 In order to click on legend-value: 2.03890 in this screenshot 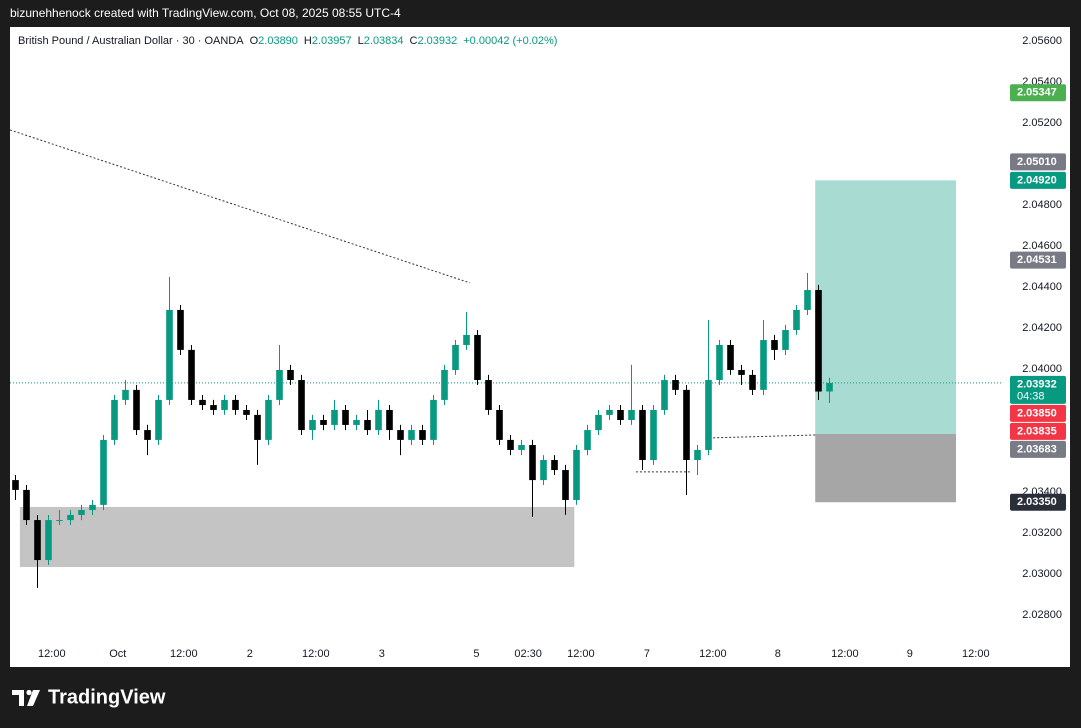, I will do `click(278, 41)`.